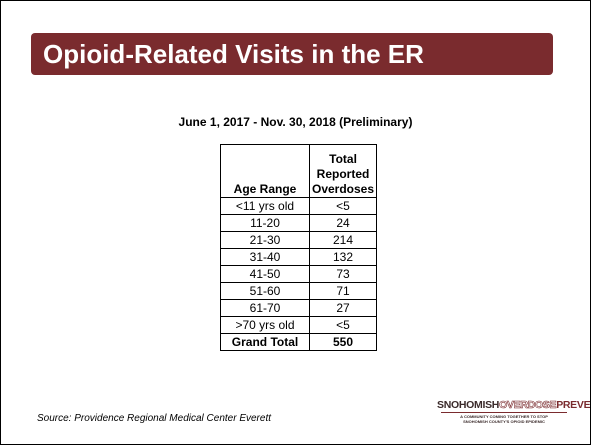  What do you see at coordinates (343, 342) in the screenshot?
I see `total-cell: 550` at bounding box center [343, 342].